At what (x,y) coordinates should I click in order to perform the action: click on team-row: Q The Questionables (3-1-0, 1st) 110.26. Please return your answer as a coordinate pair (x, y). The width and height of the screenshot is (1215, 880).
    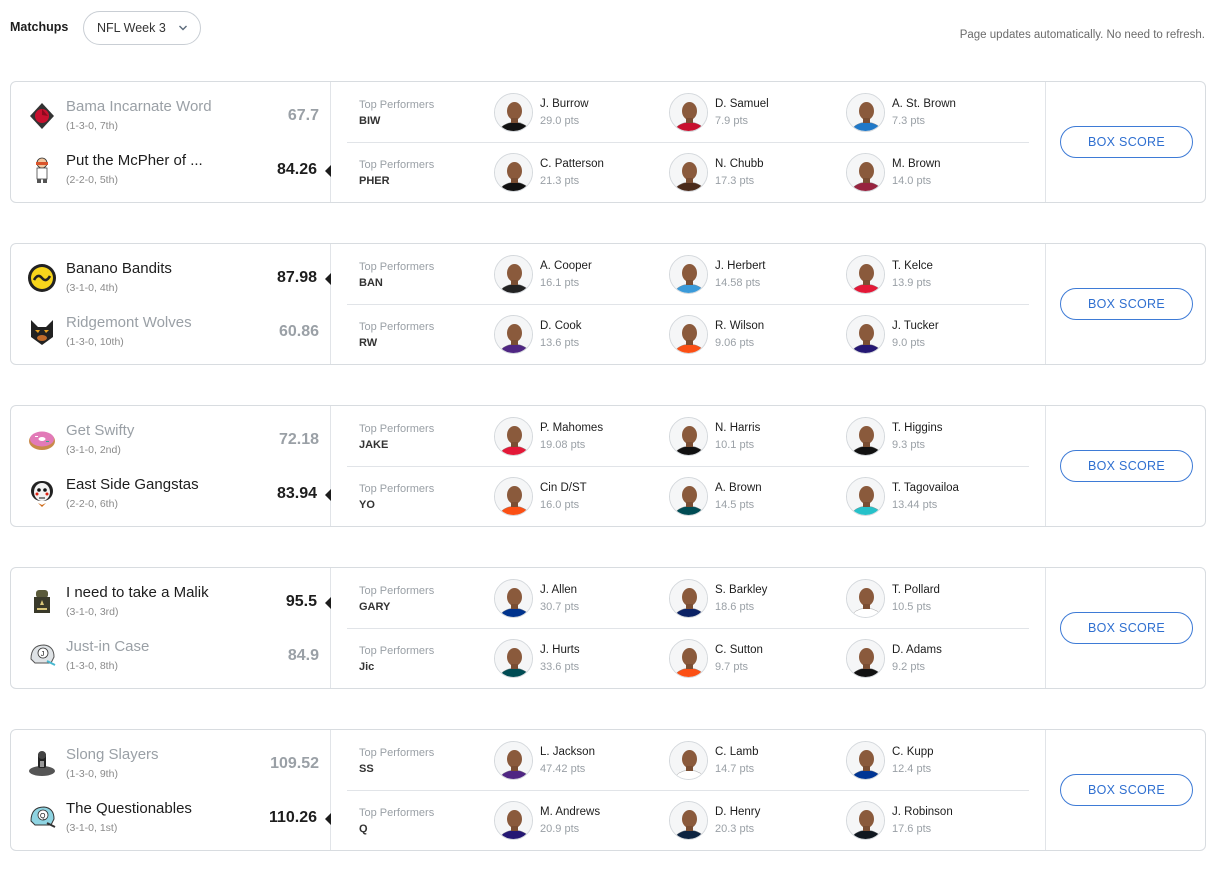
    Looking at the image, I should click on (171, 817).